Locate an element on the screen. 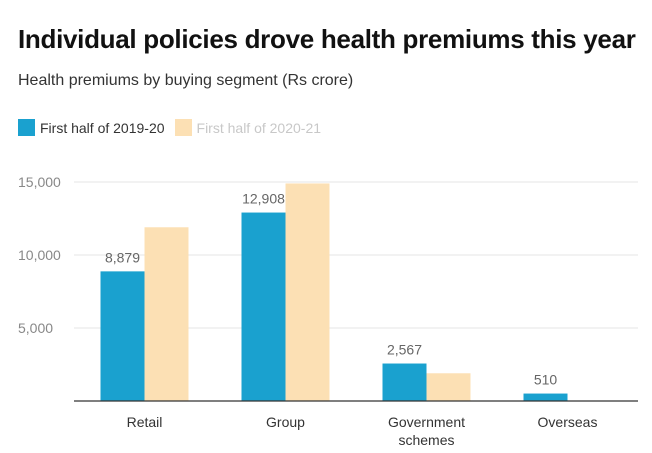  legend-item-series-2: First half of 2020-21 is located at coordinates (248, 127).